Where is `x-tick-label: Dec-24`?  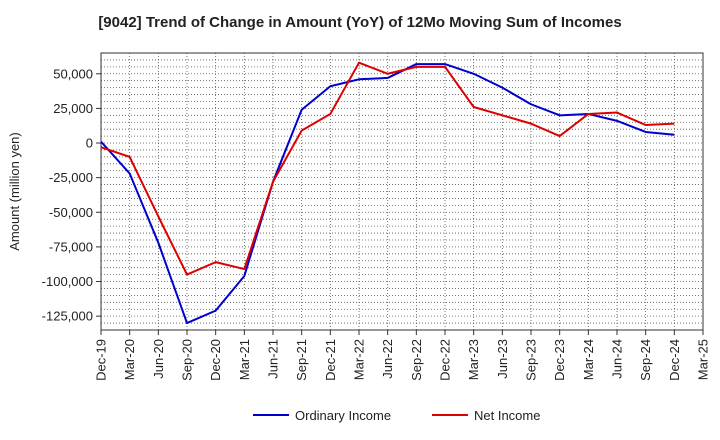
x-tick-label: Dec-24 is located at coordinates (674, 360).